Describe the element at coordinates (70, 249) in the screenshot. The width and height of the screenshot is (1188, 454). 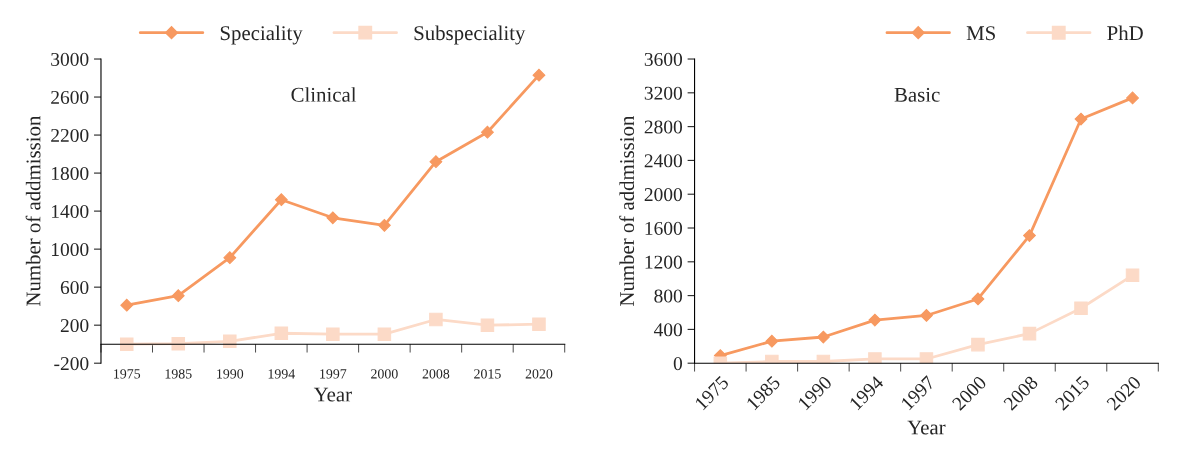
I see `y-tick-label: 1000` at that location.